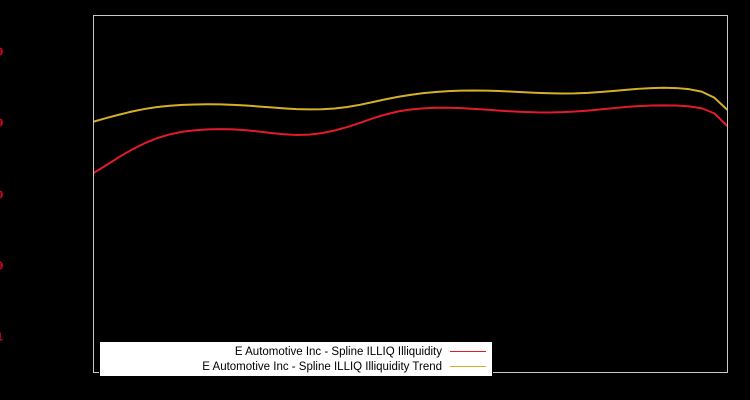  What do you see at coordinates (1, 194) in the screenshot?
I see `y-axis-tick-label: 10000` at bounding box center [1, 194].